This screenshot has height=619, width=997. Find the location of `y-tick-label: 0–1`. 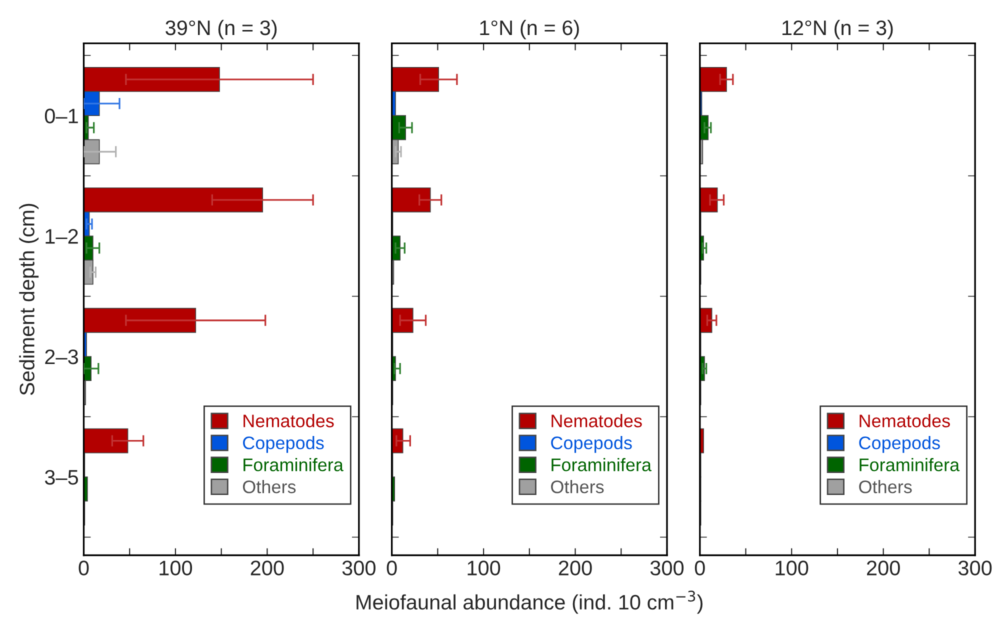

y-tick-label: 0–1 is located at coordinates (61, 116).